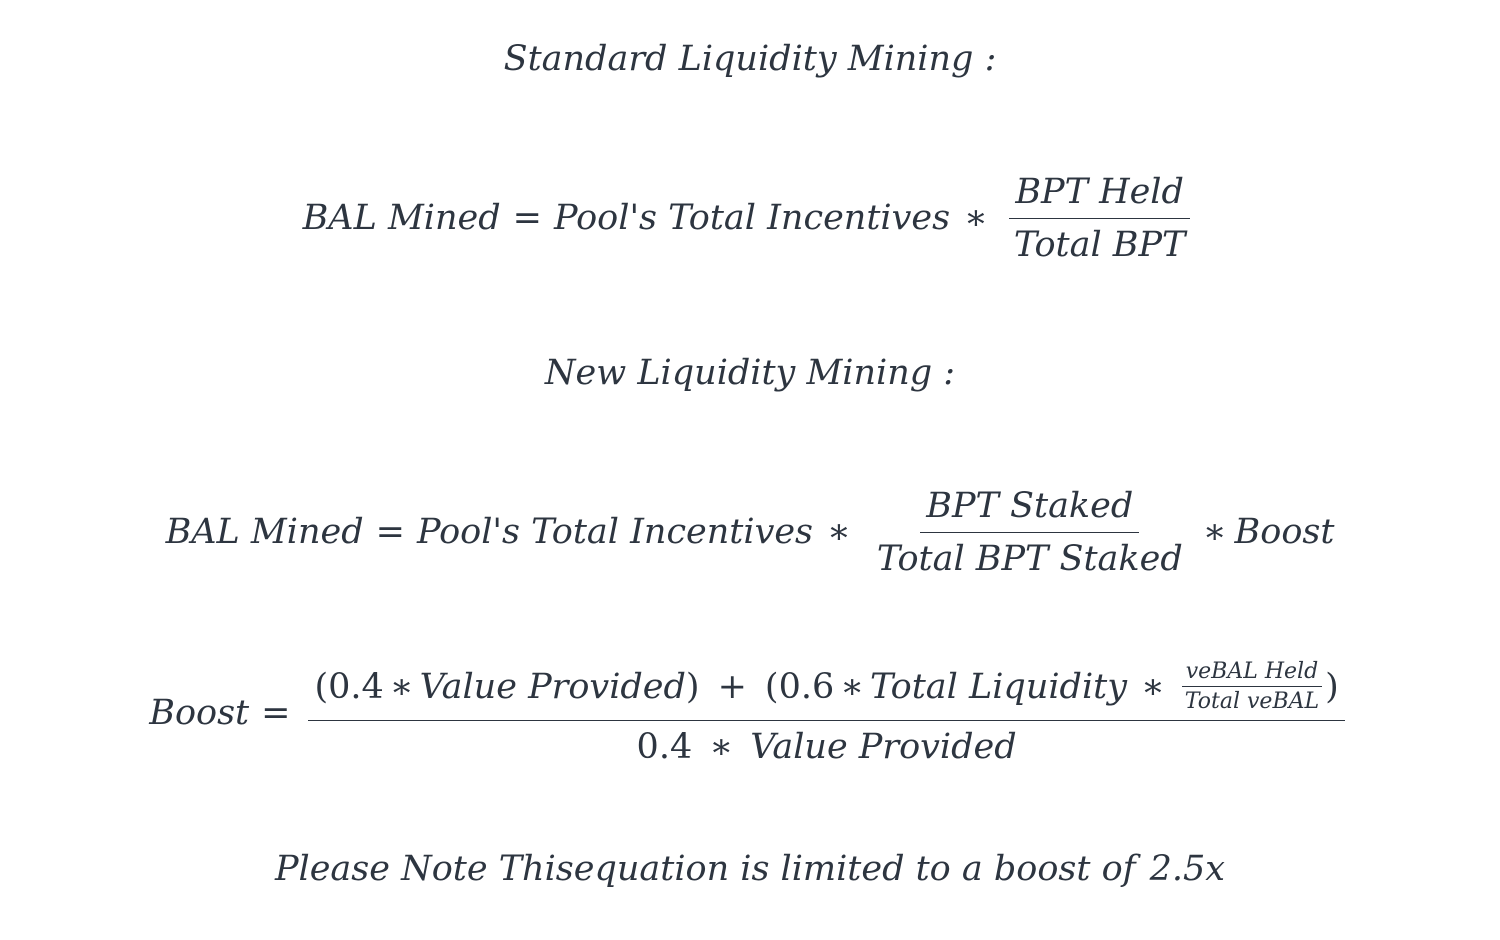 This screenshot has width=1500, height=940. I want to click on standard-denominator: Total BPT, so click(1099, 244).